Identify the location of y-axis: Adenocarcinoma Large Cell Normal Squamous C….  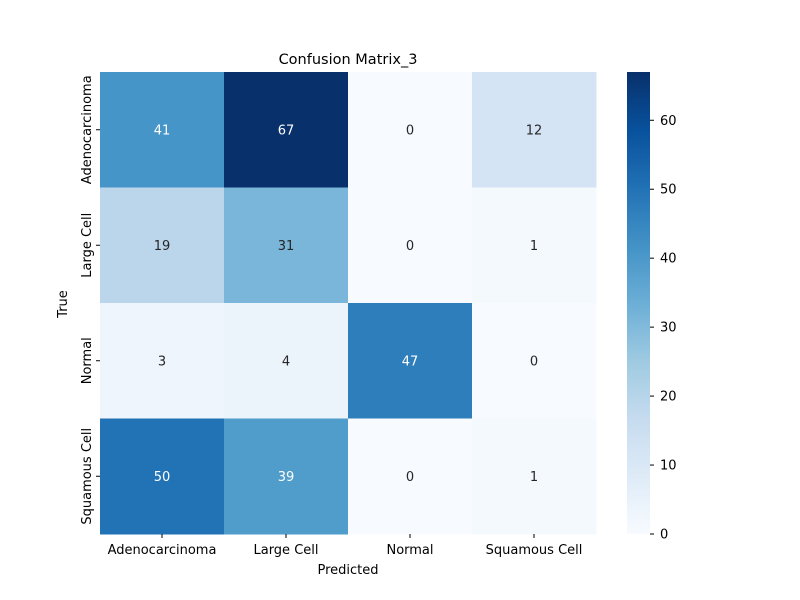
(90, 300).